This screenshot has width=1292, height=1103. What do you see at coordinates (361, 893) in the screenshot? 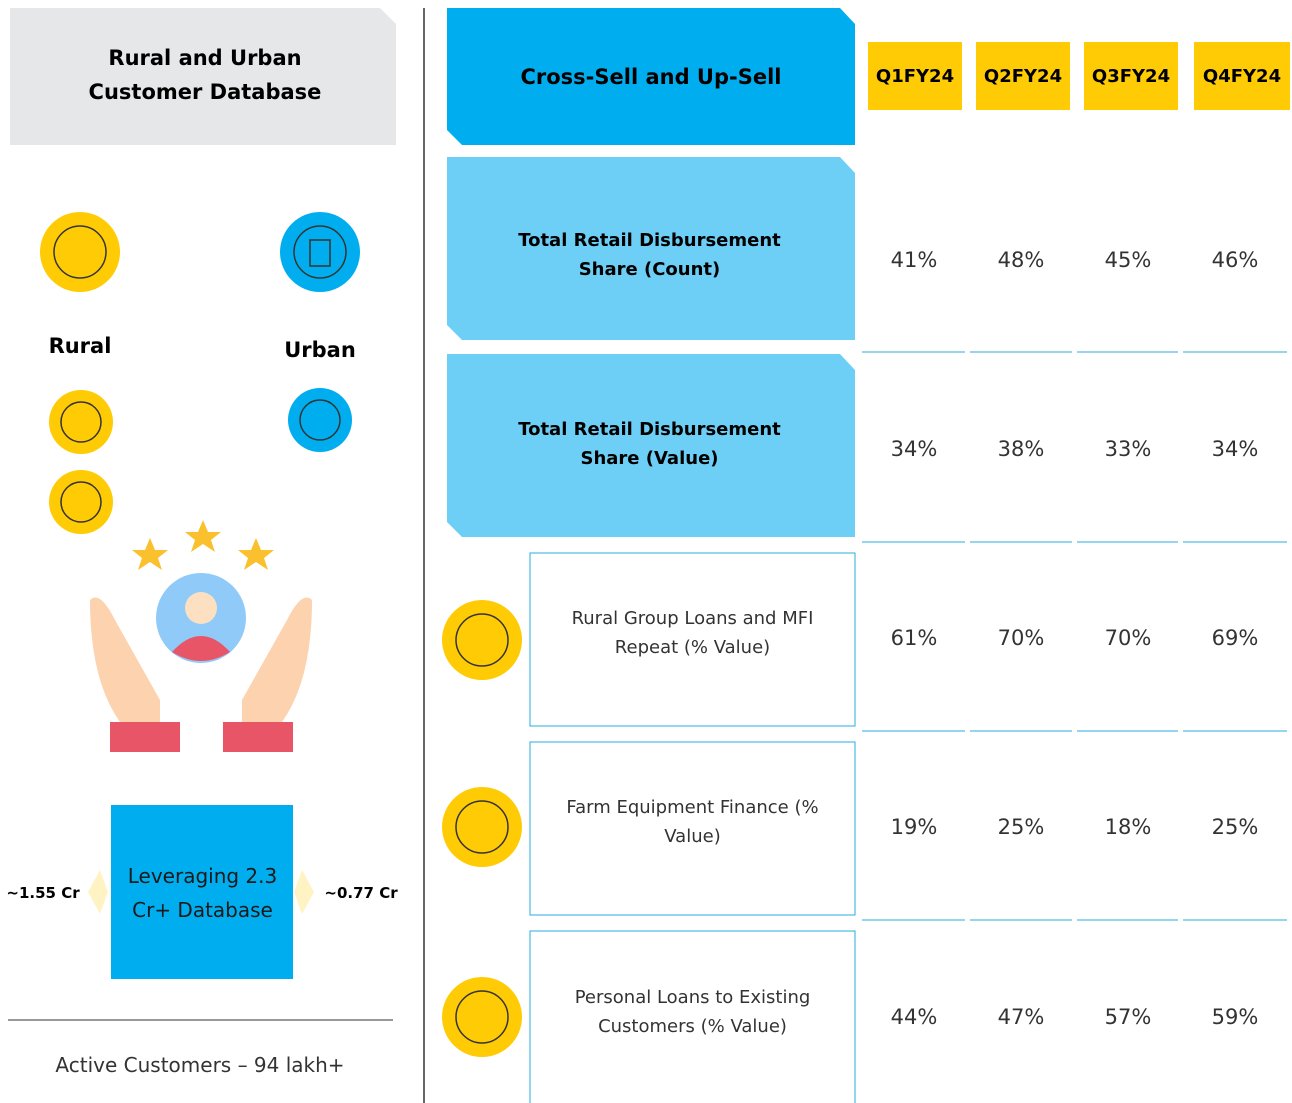
I see `urban-count: ~0.77 Cr` at bounding box center [361, 893].